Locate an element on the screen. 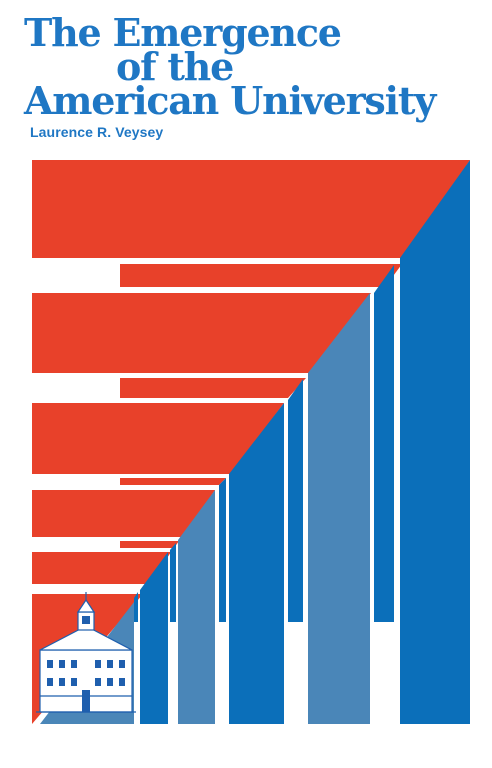 This screenshot has width=492, height=768. book-title: The Emergence of the American University is located at coordinates (230, 66).